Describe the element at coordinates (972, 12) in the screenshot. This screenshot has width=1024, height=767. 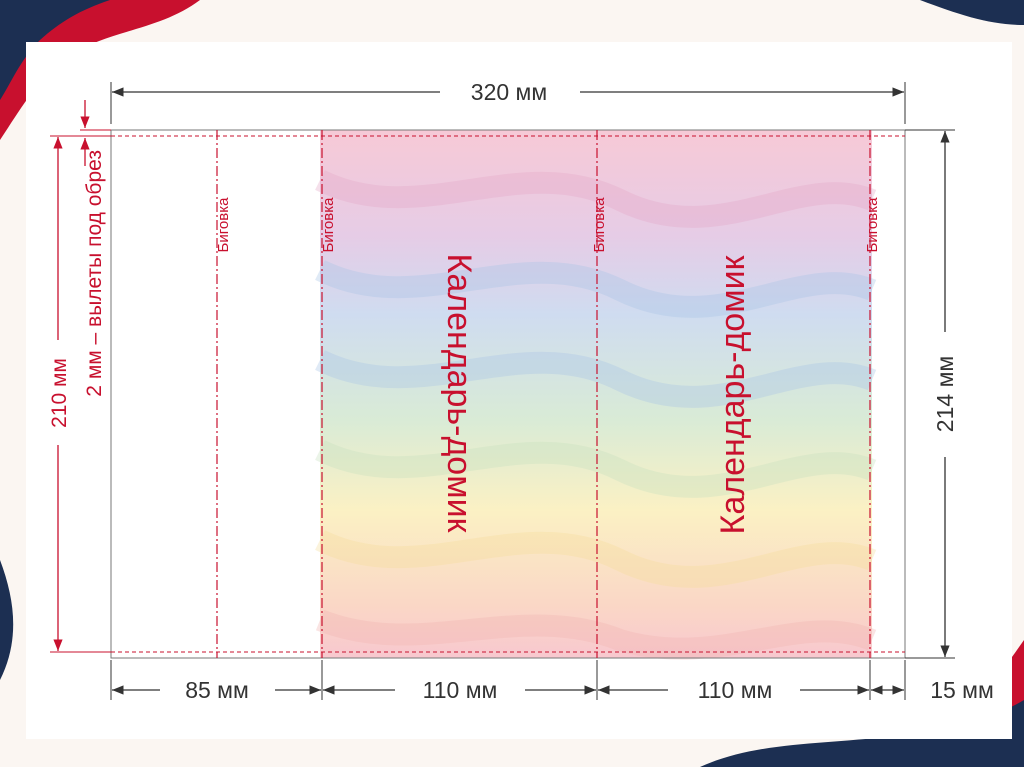
I see `top-right-navy-wave` at that location.